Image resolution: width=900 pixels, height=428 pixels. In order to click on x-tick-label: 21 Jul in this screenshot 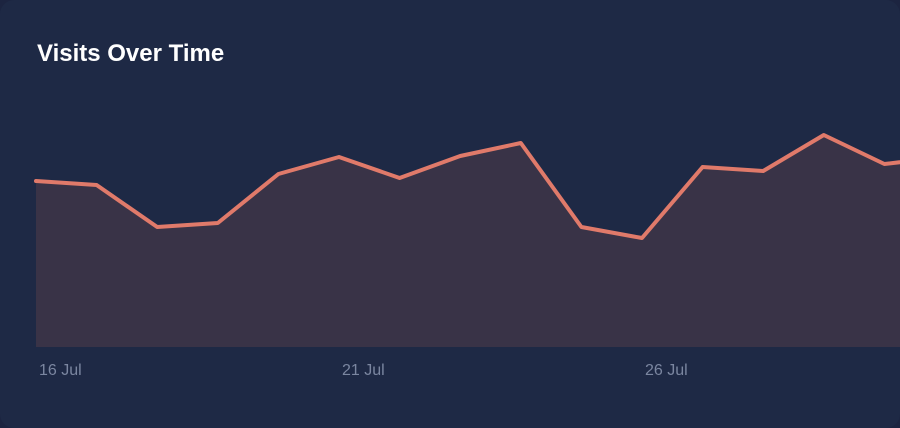, I will do `click(363, 370)`.